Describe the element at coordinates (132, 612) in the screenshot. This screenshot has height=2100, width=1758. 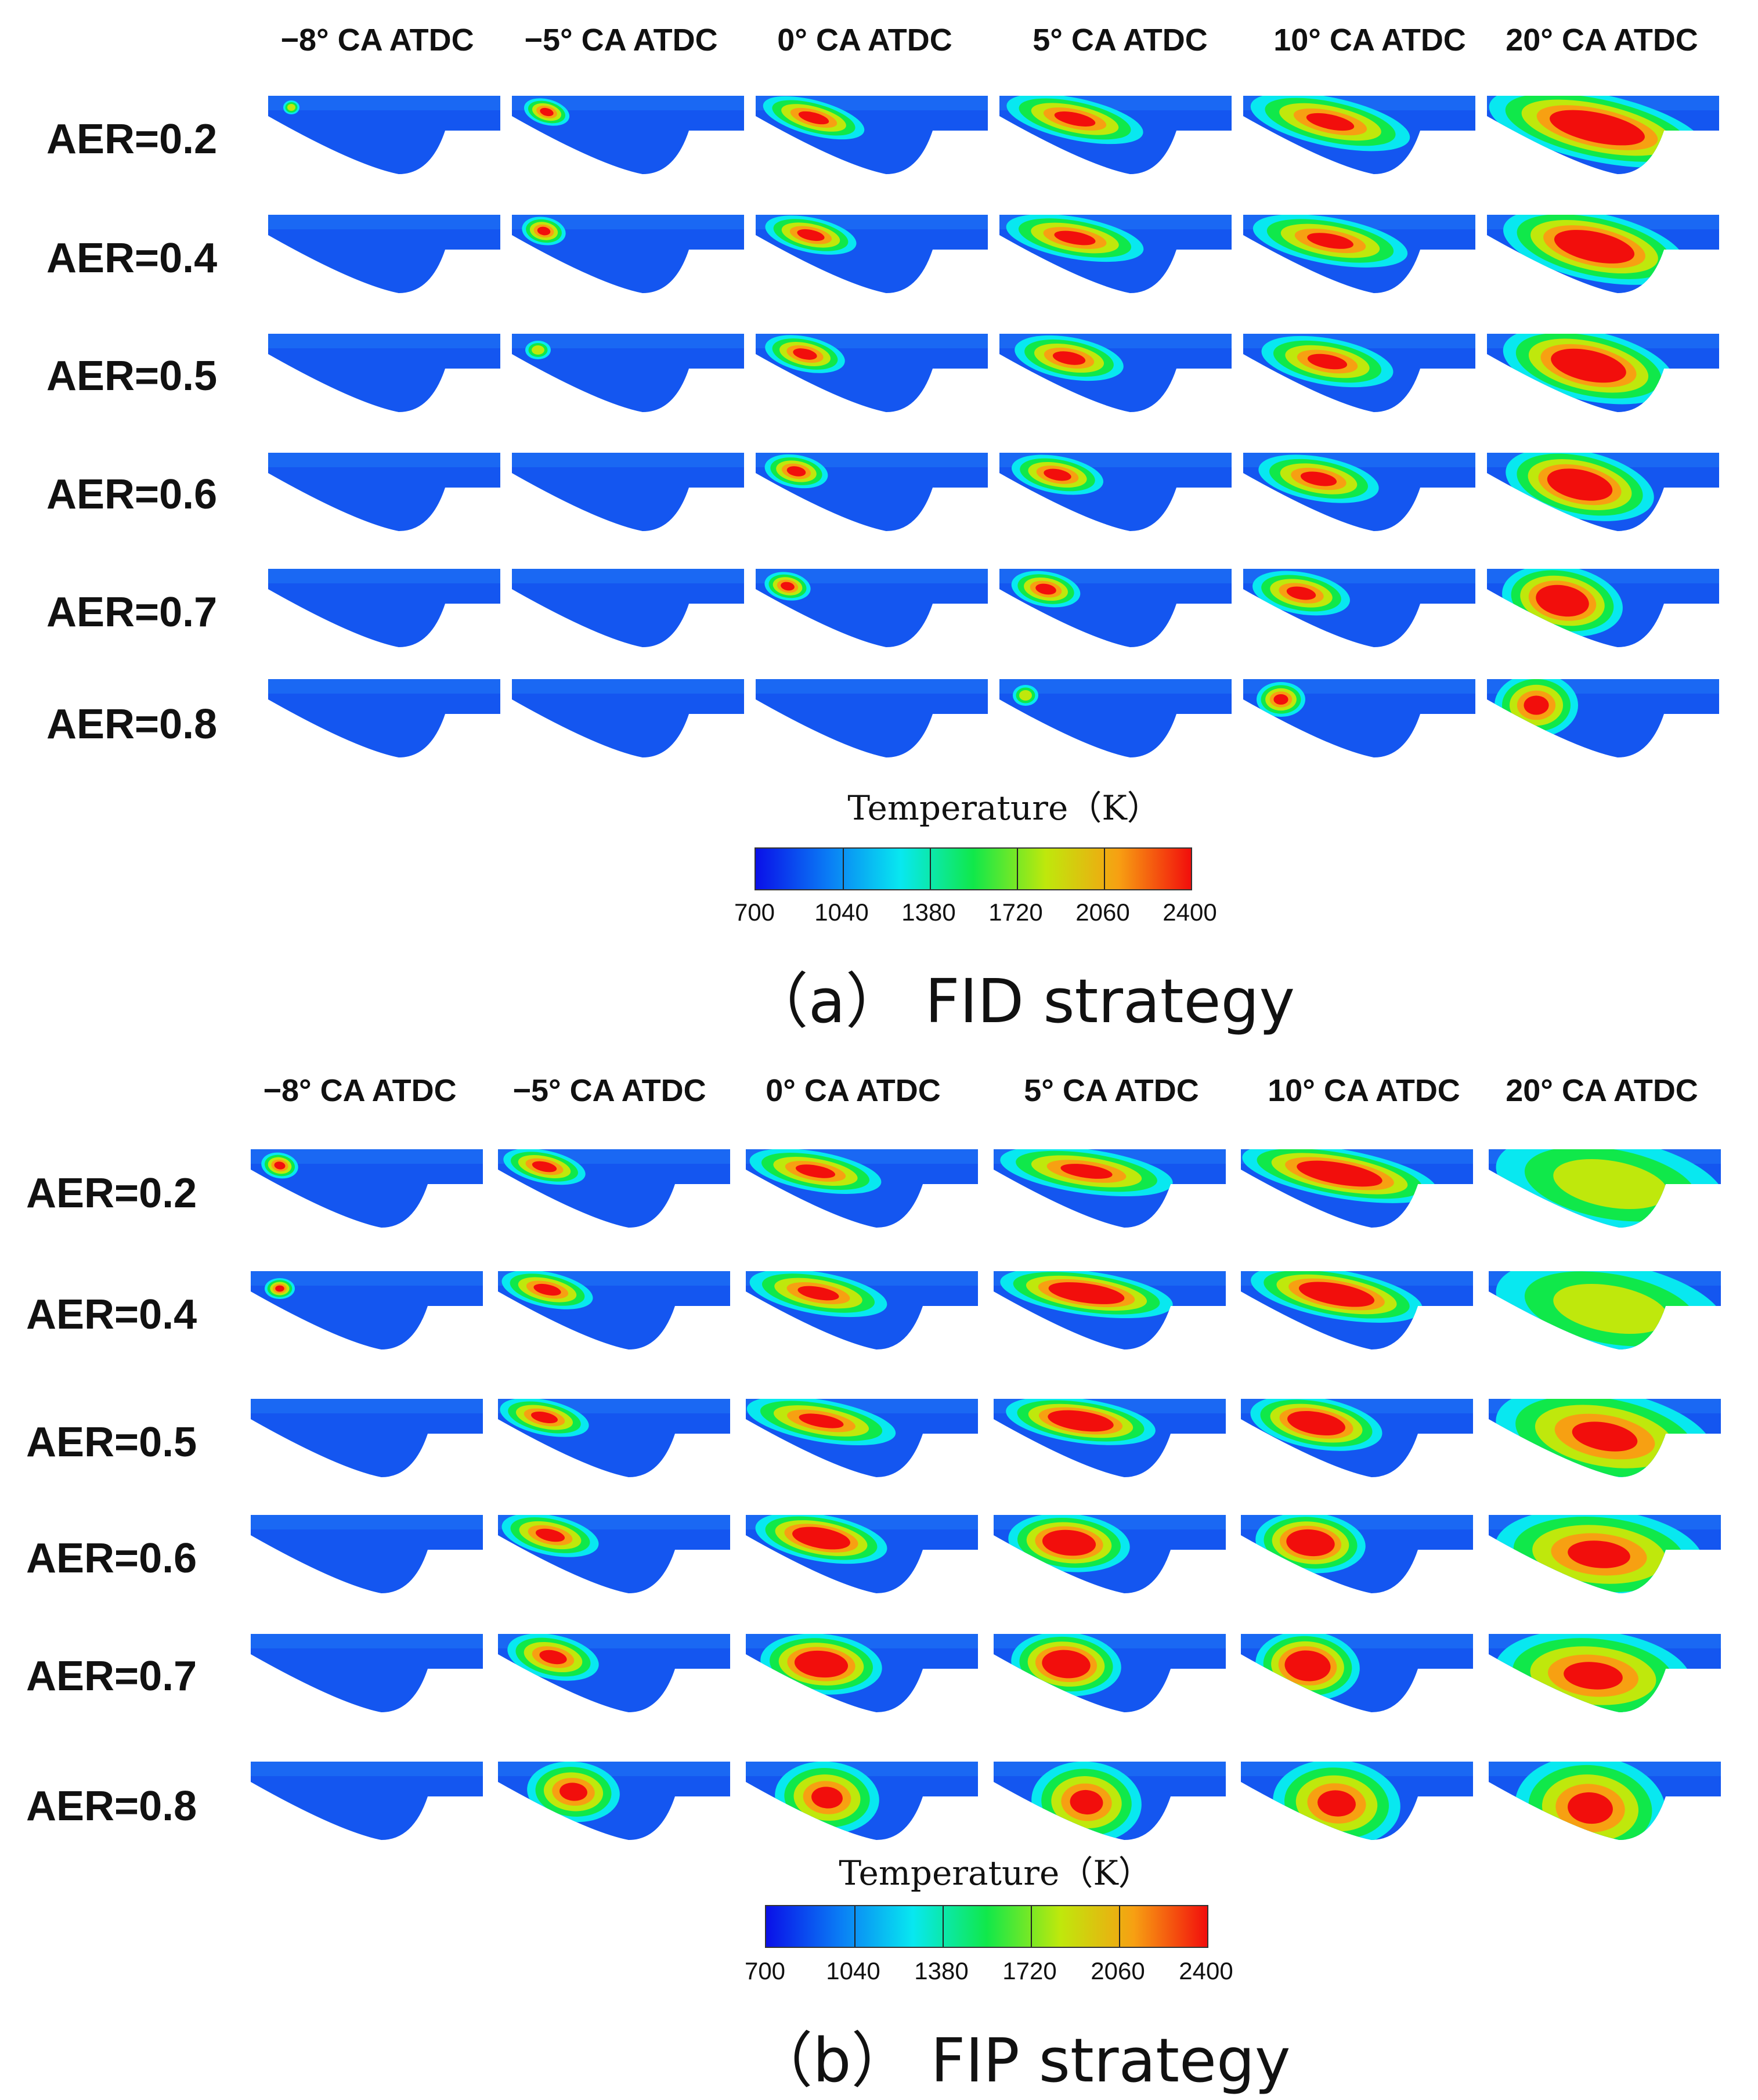
I see `row-label-fid-5: AER=0.7` at that location.